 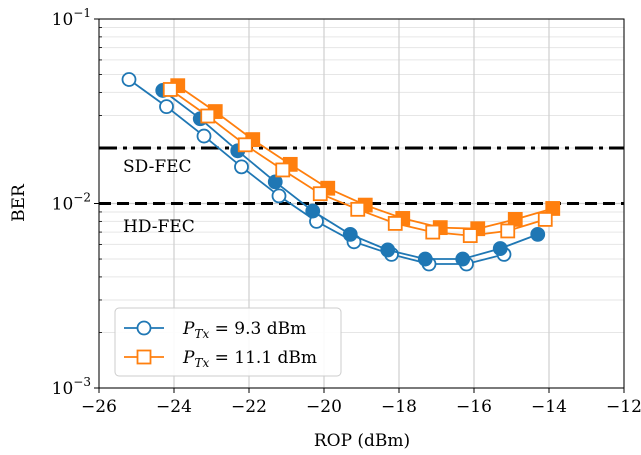 What do you see at coordinates (71, 18) in the screenshot?
I see `y-tick-label: 10⁻¹` at bounding box center [71, 18].